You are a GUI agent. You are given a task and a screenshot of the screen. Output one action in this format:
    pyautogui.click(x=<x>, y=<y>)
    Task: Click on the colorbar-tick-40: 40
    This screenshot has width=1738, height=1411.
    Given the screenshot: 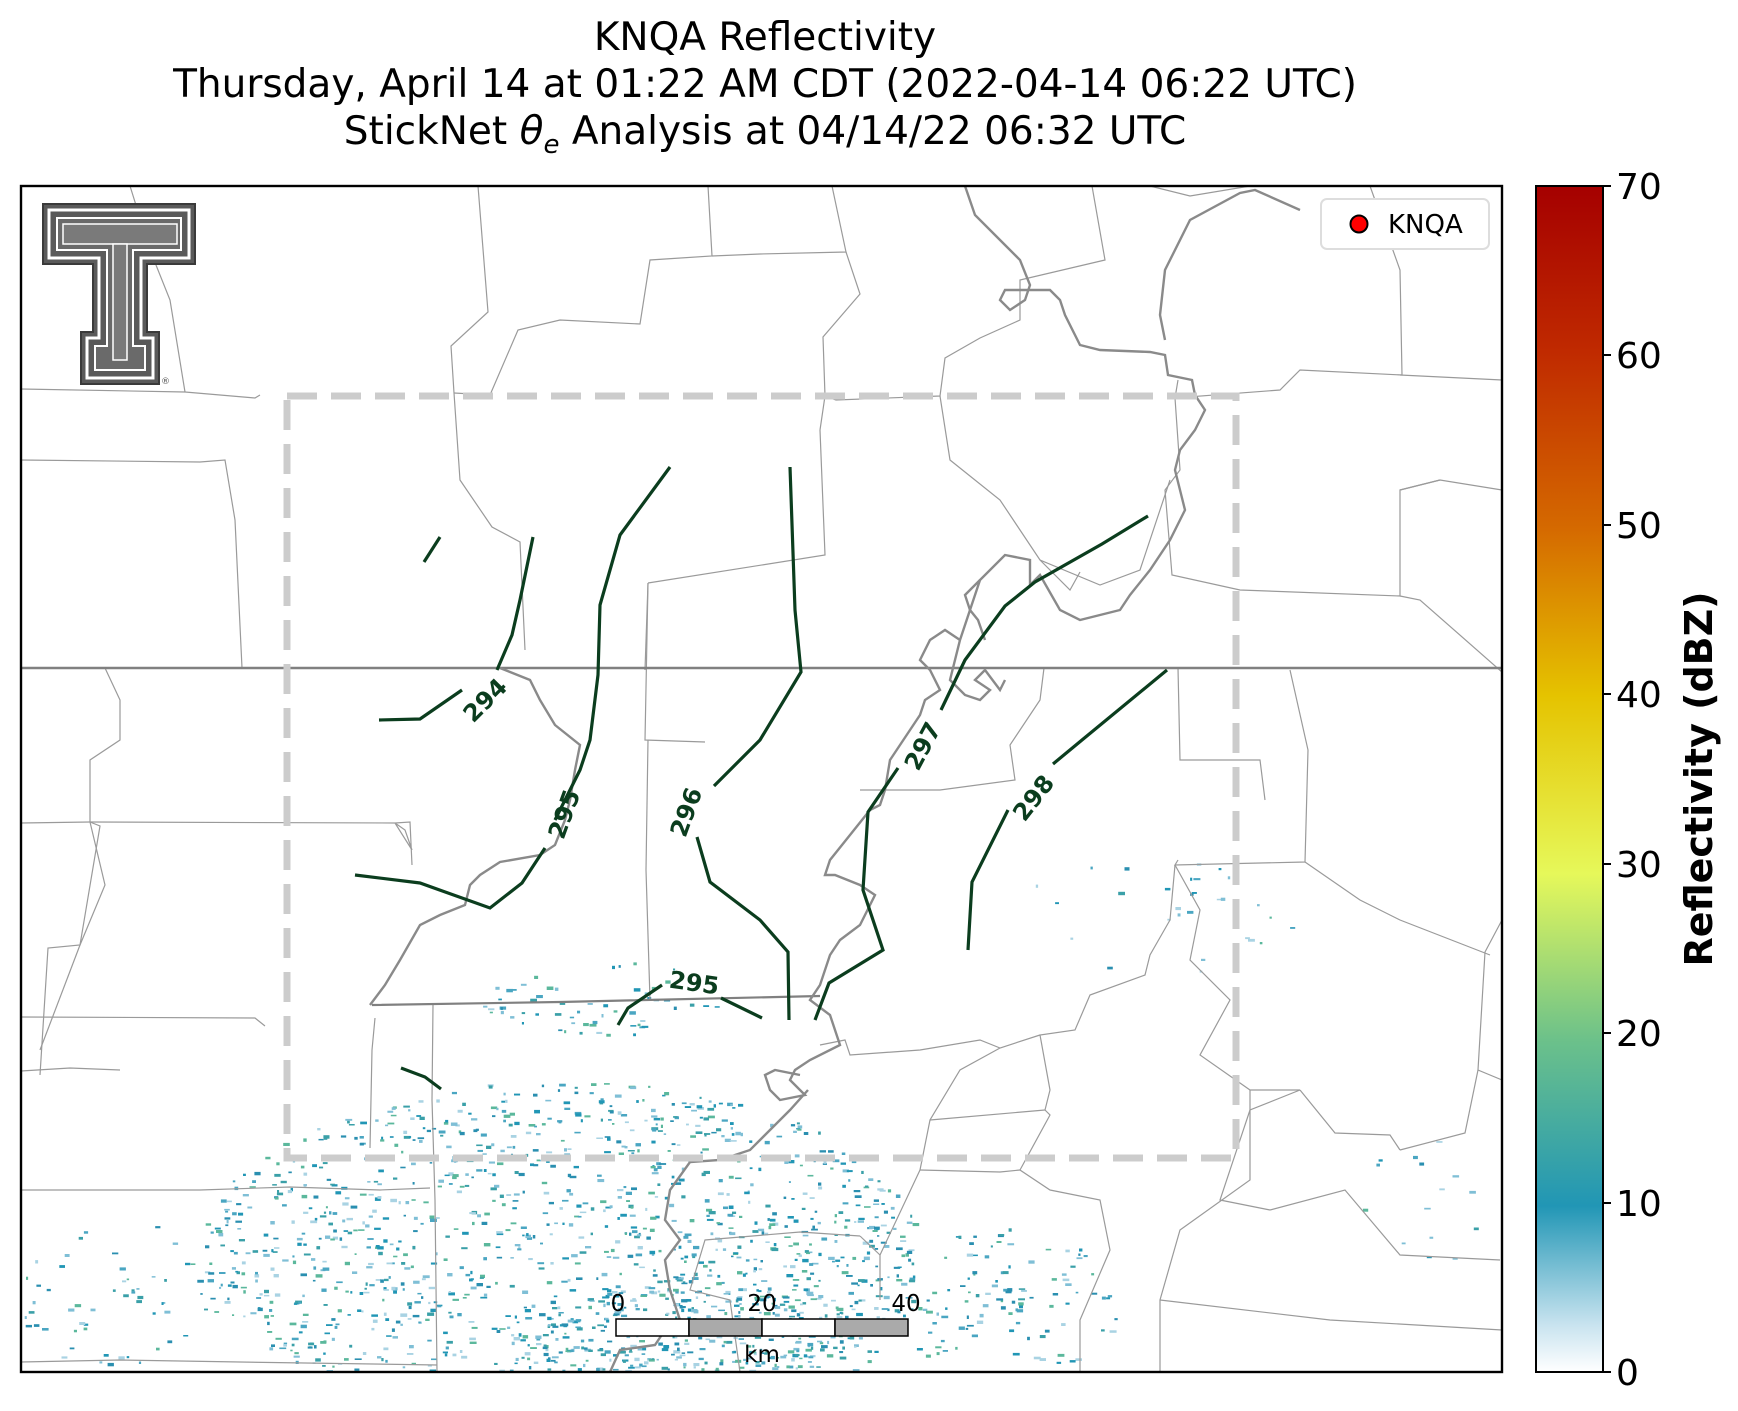 What is the action you would take?
    pyautogui.click(x=1639, y=695)
    